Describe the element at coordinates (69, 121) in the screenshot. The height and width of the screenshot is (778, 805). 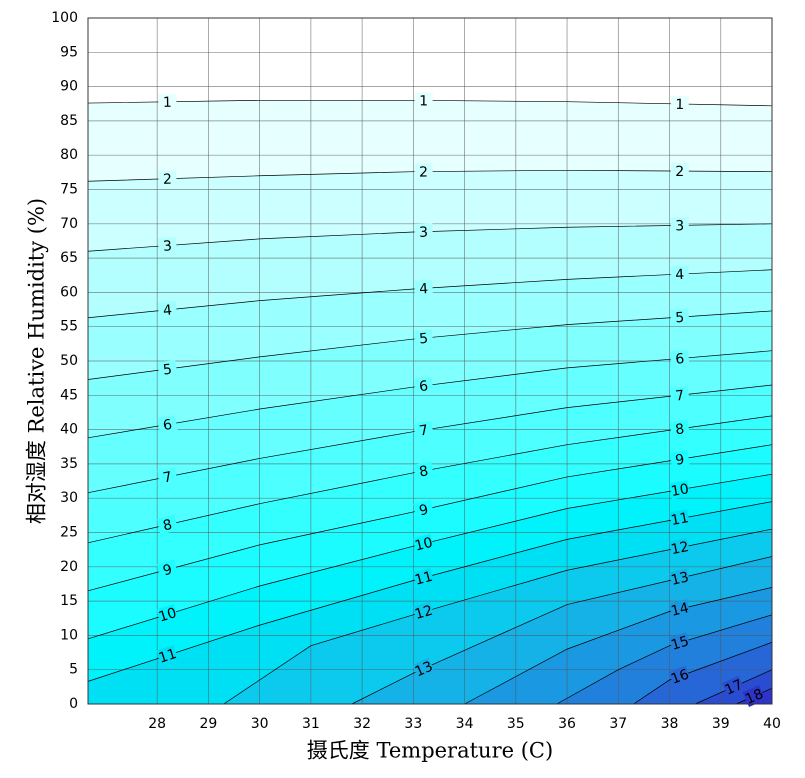
I see `y-tick-label: 85` at that location.